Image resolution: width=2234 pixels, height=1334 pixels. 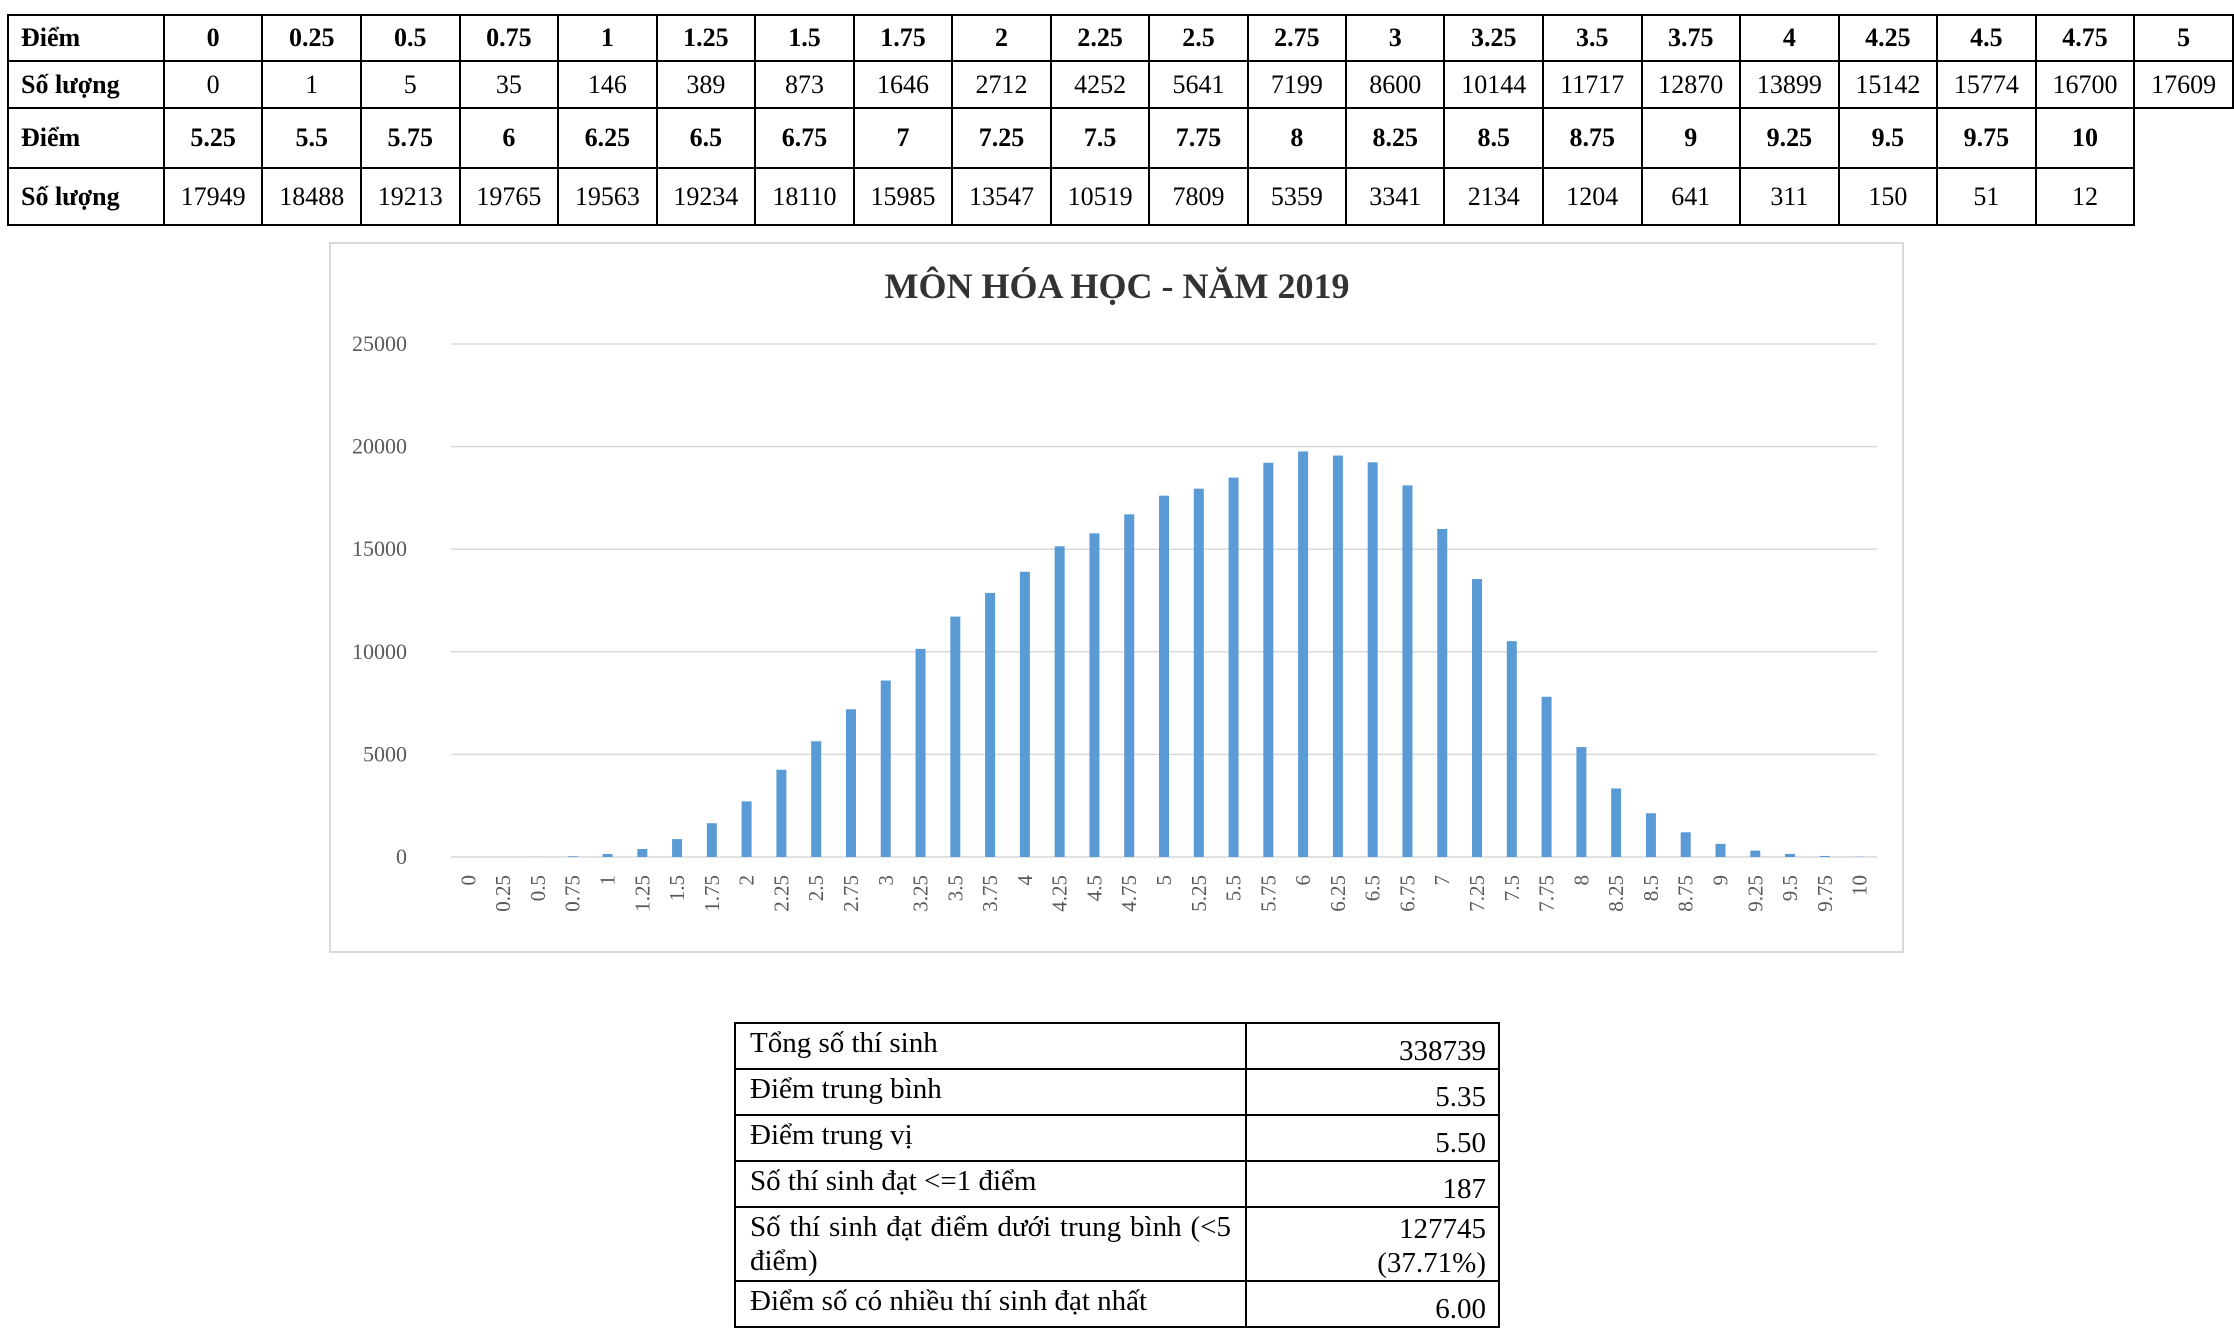 I want to click on x-tick-label: 2.75, so click(x=851, y=893).